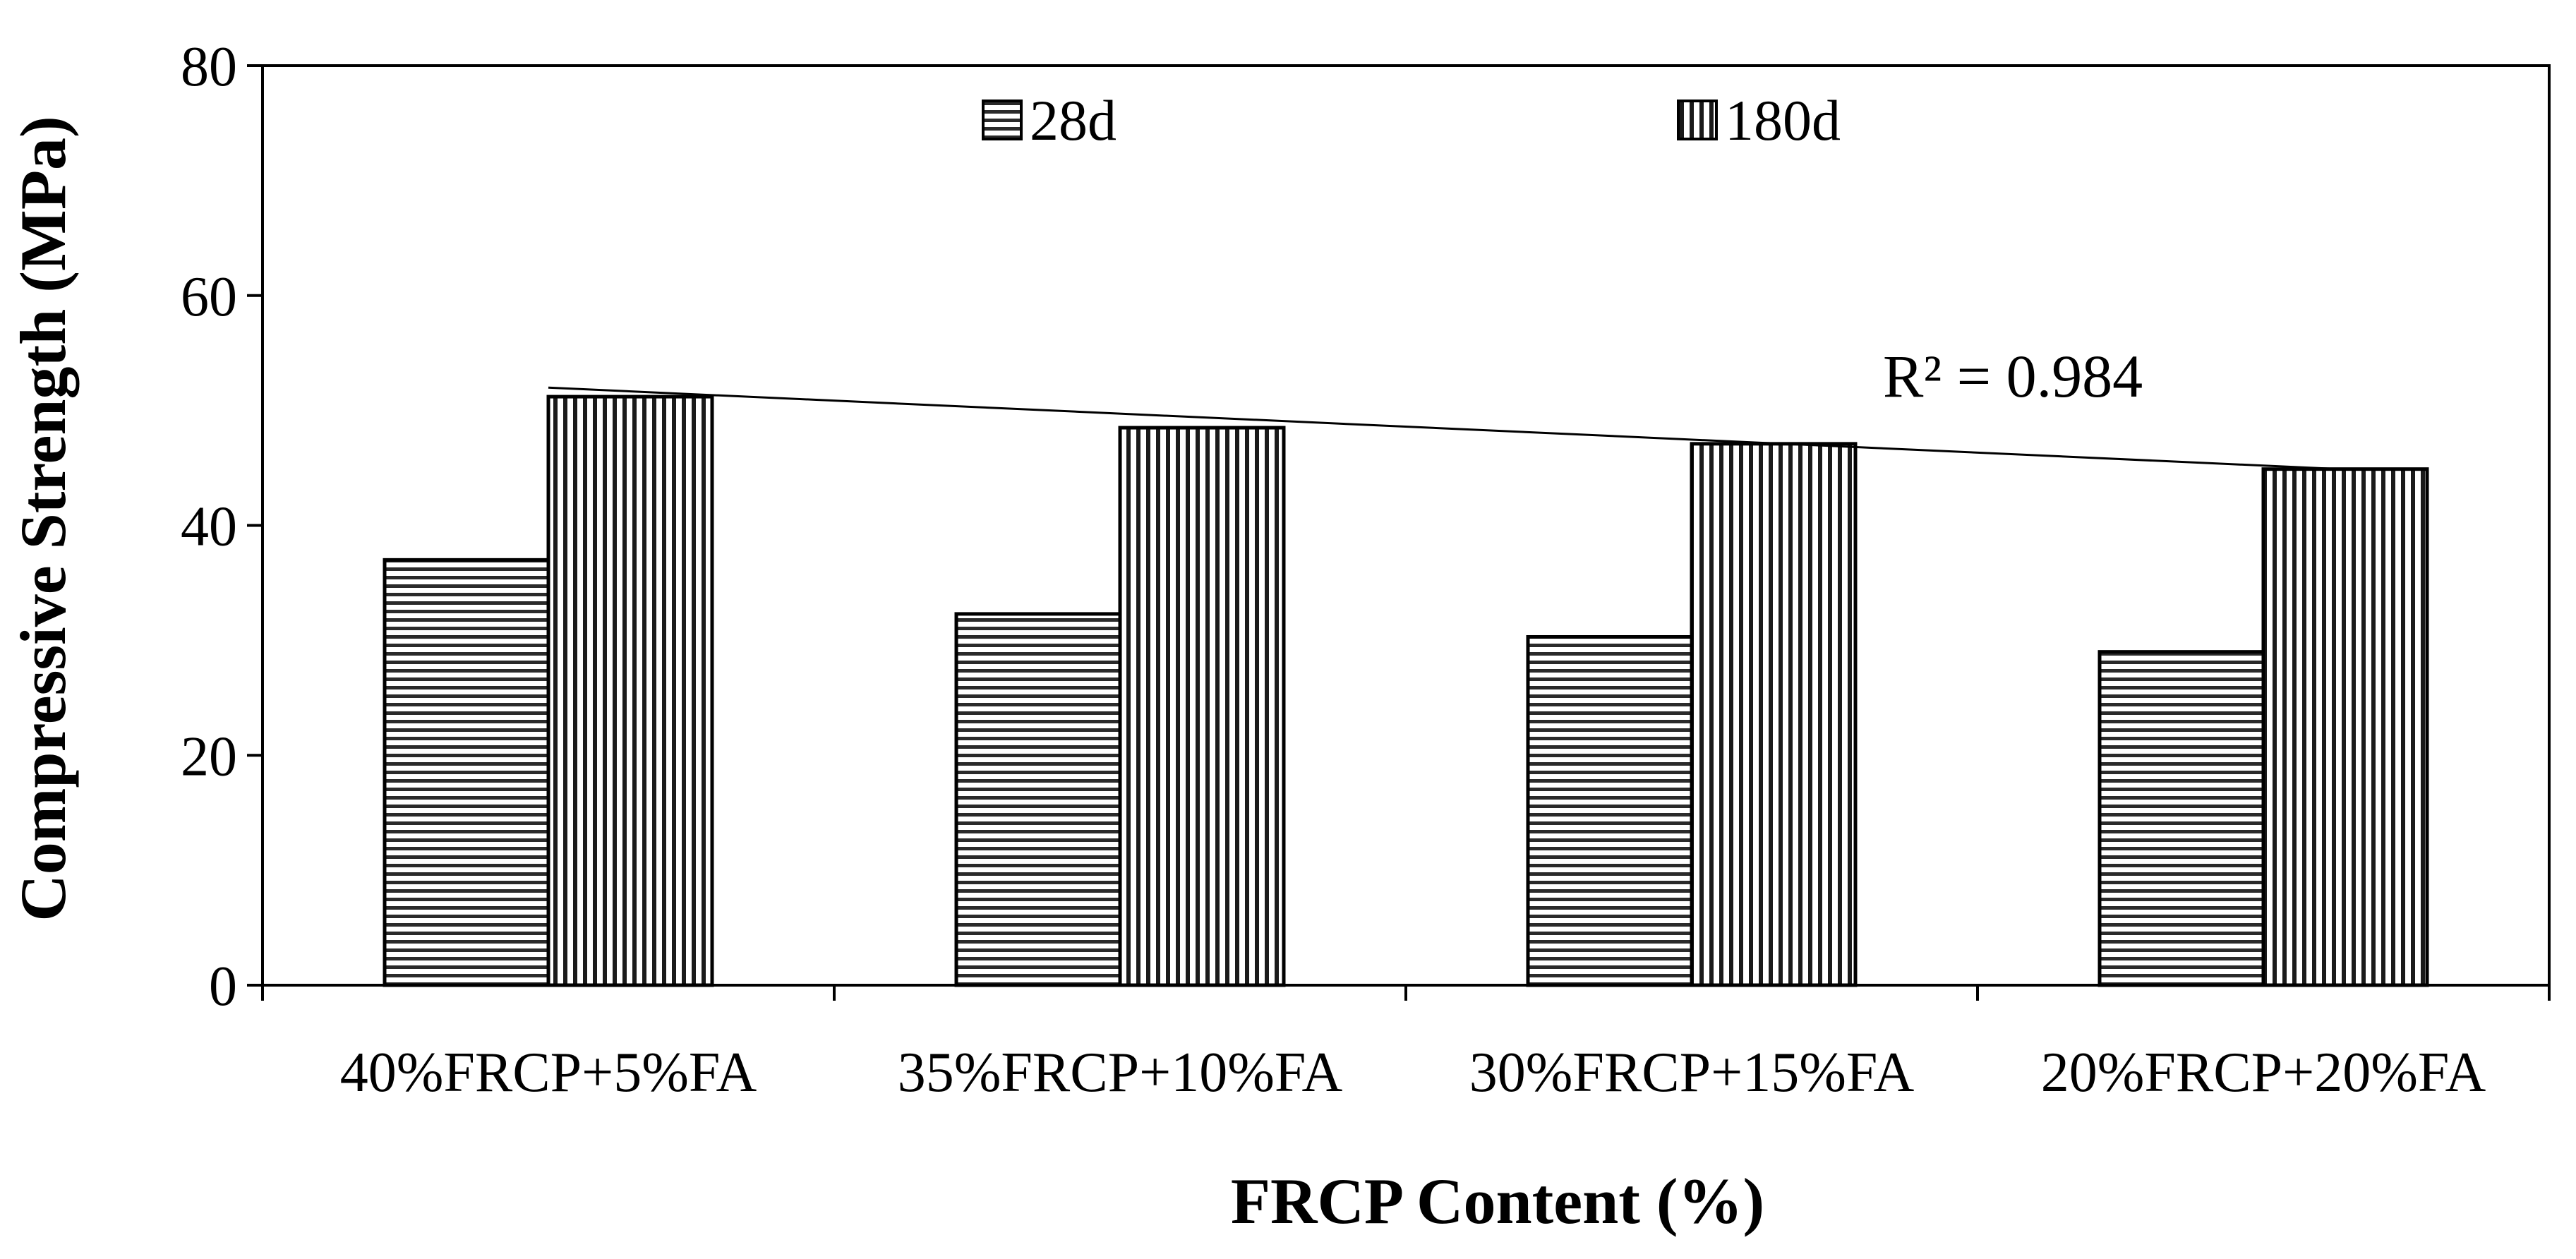 The image size is (2576, 1259). I want to click on legend-swatch-28d, so click(1002, 120).